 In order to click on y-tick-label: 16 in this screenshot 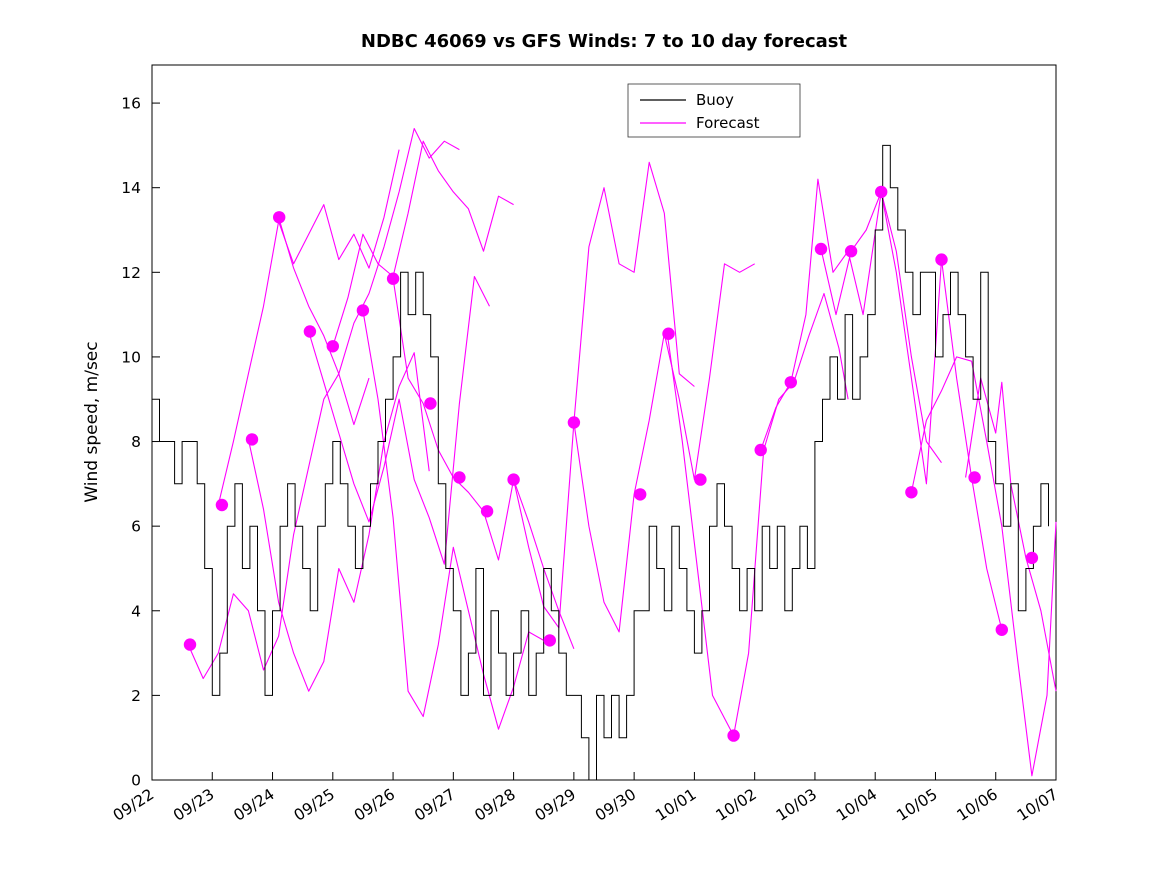, I will do `click(131, 104)`.